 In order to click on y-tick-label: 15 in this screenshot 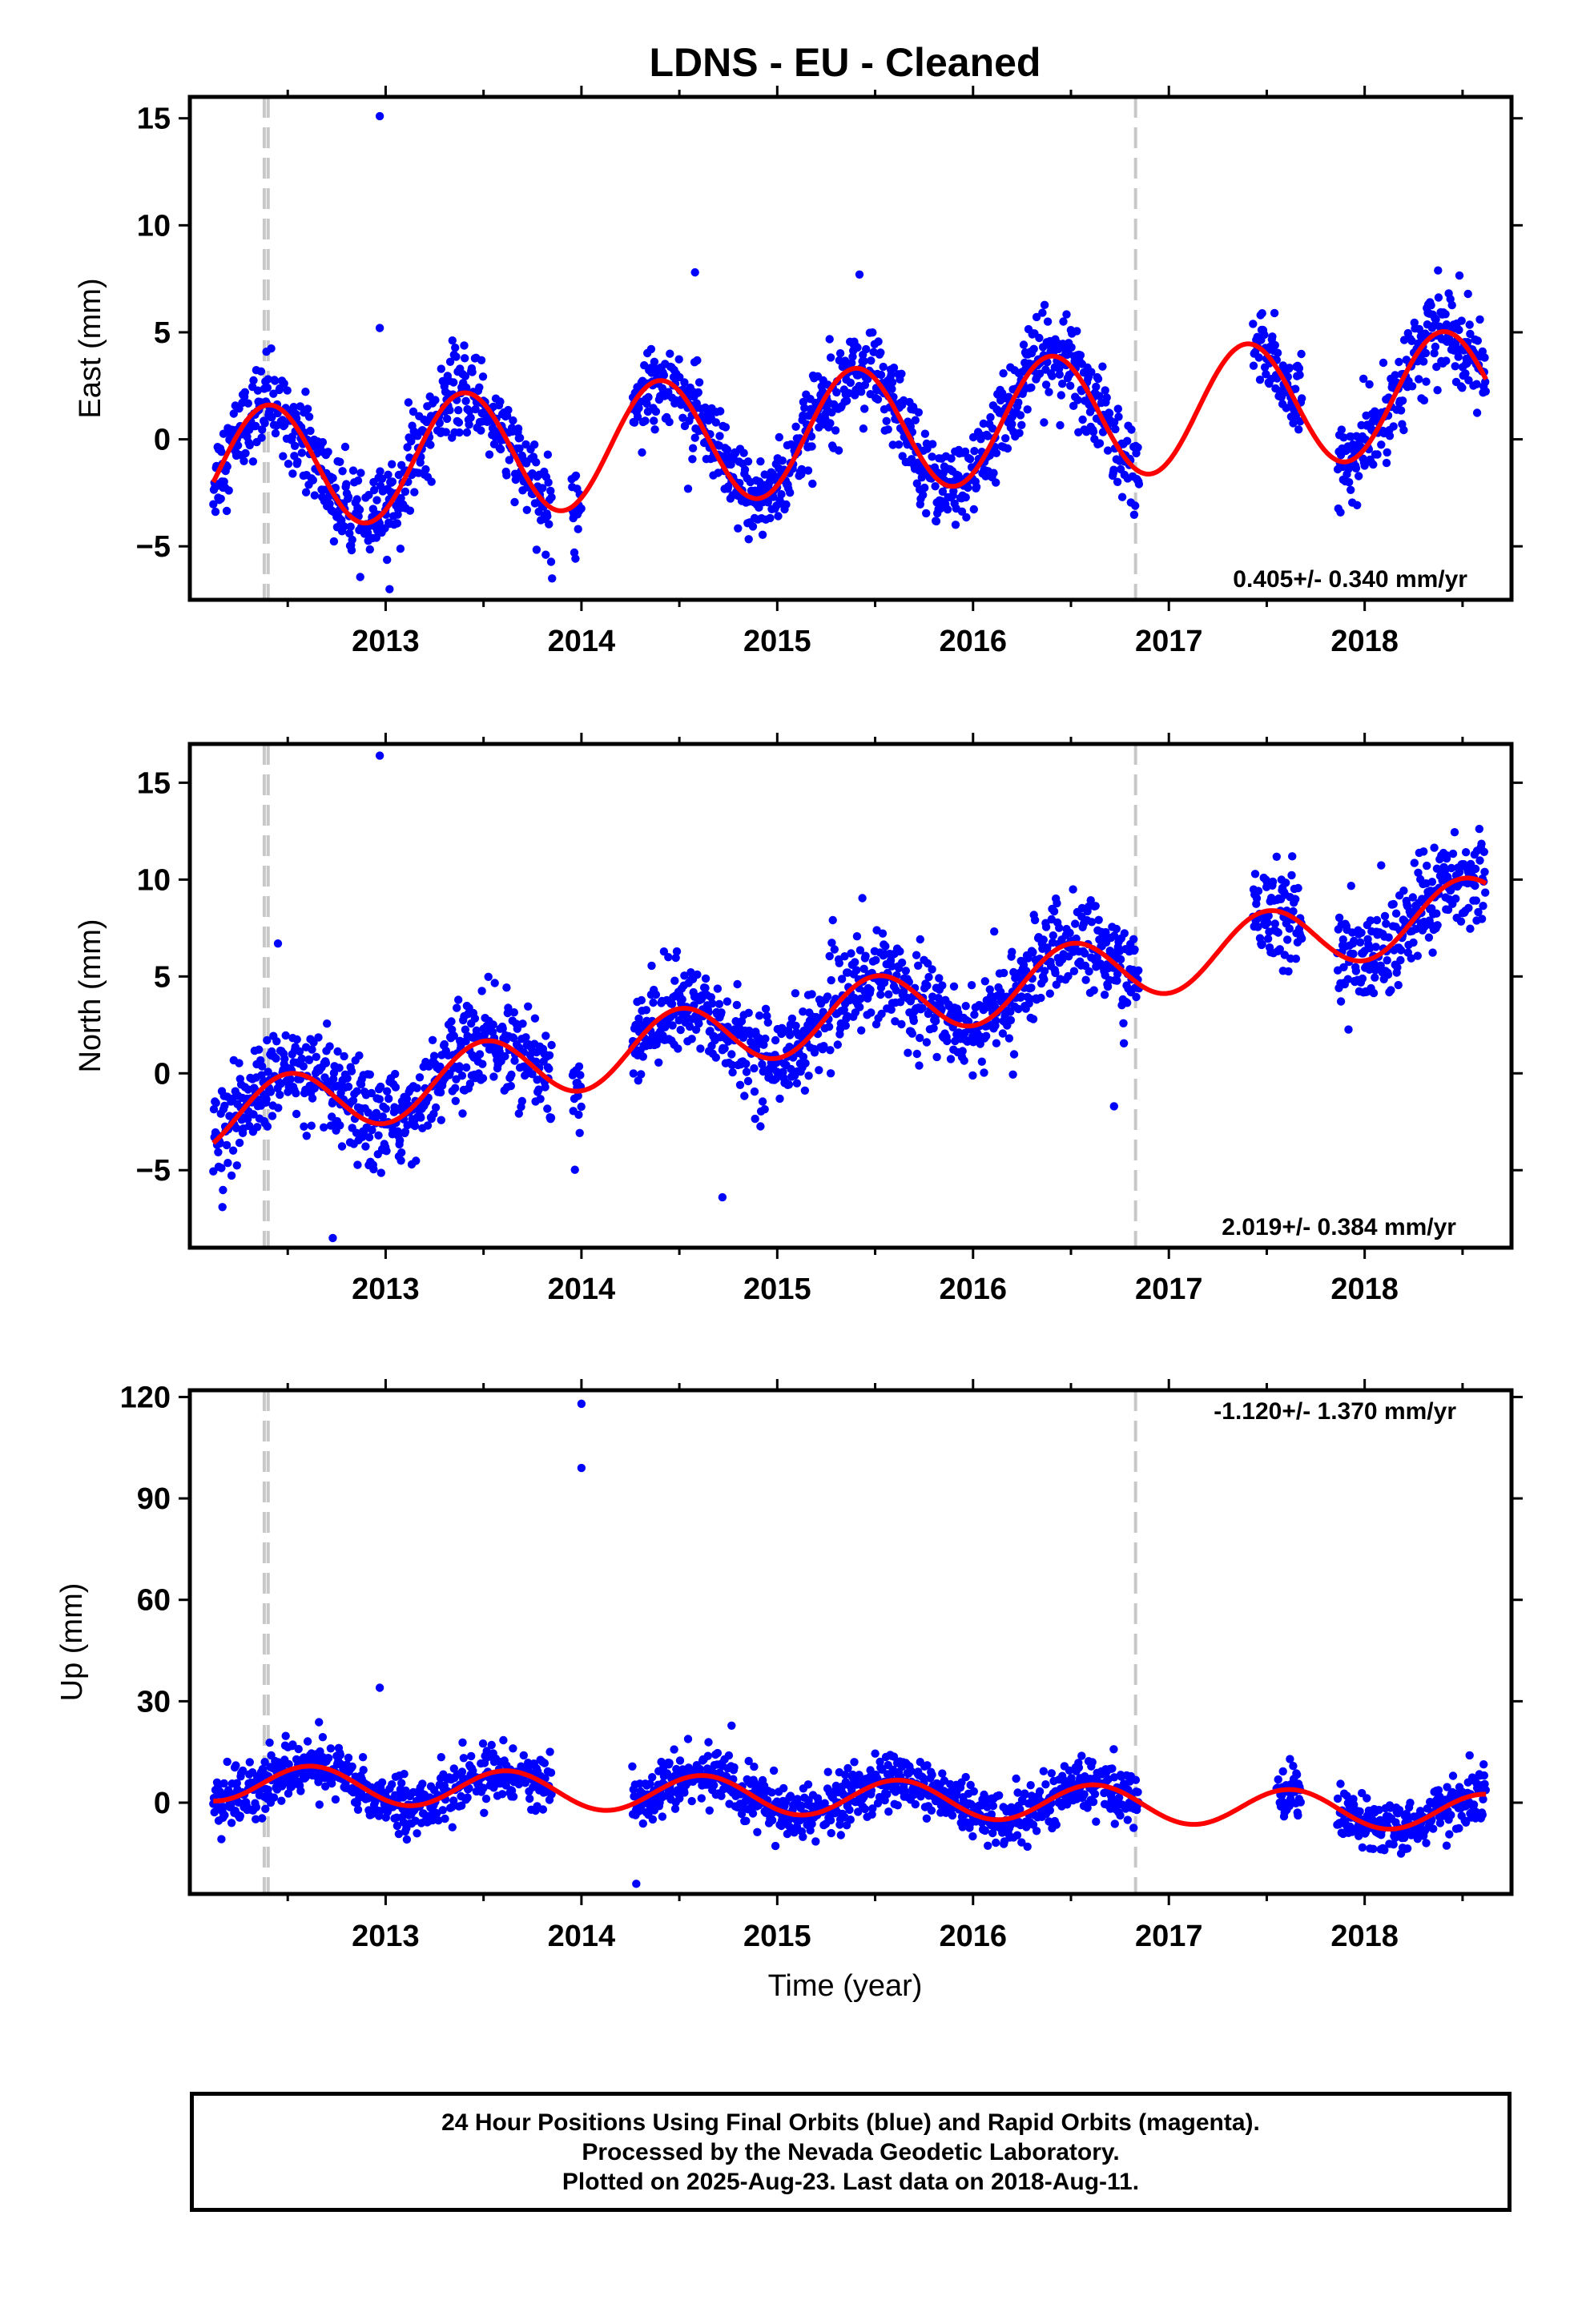, I will do `click(154, 783)`.